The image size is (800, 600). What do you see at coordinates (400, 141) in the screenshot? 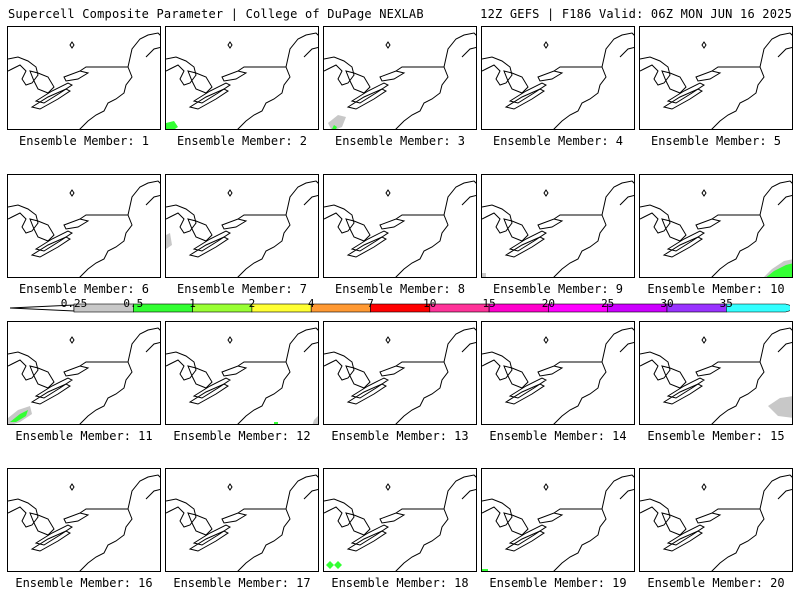
I see `member-label: Ensemble Member: 3` at bounding box center [400, 141].